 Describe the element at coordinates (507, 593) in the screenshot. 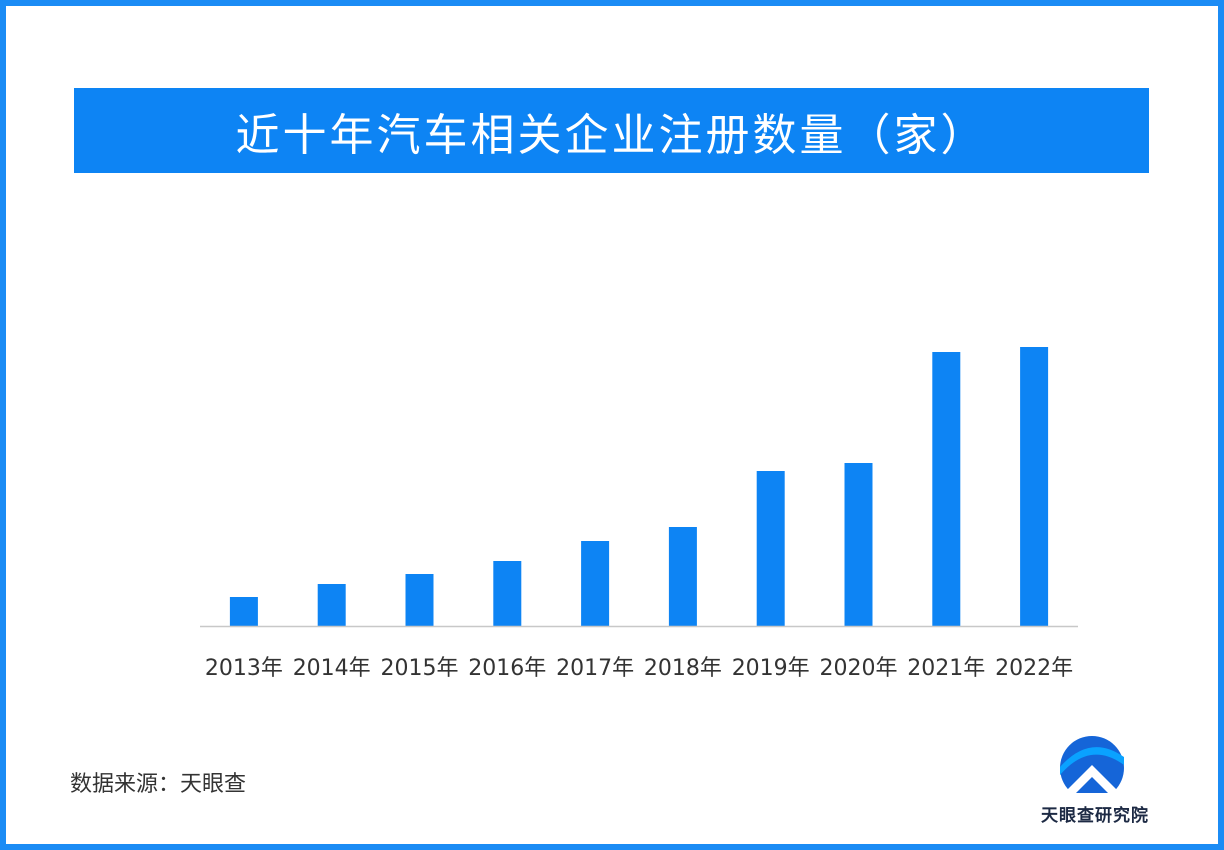

I see `bar-2016年` at that location.